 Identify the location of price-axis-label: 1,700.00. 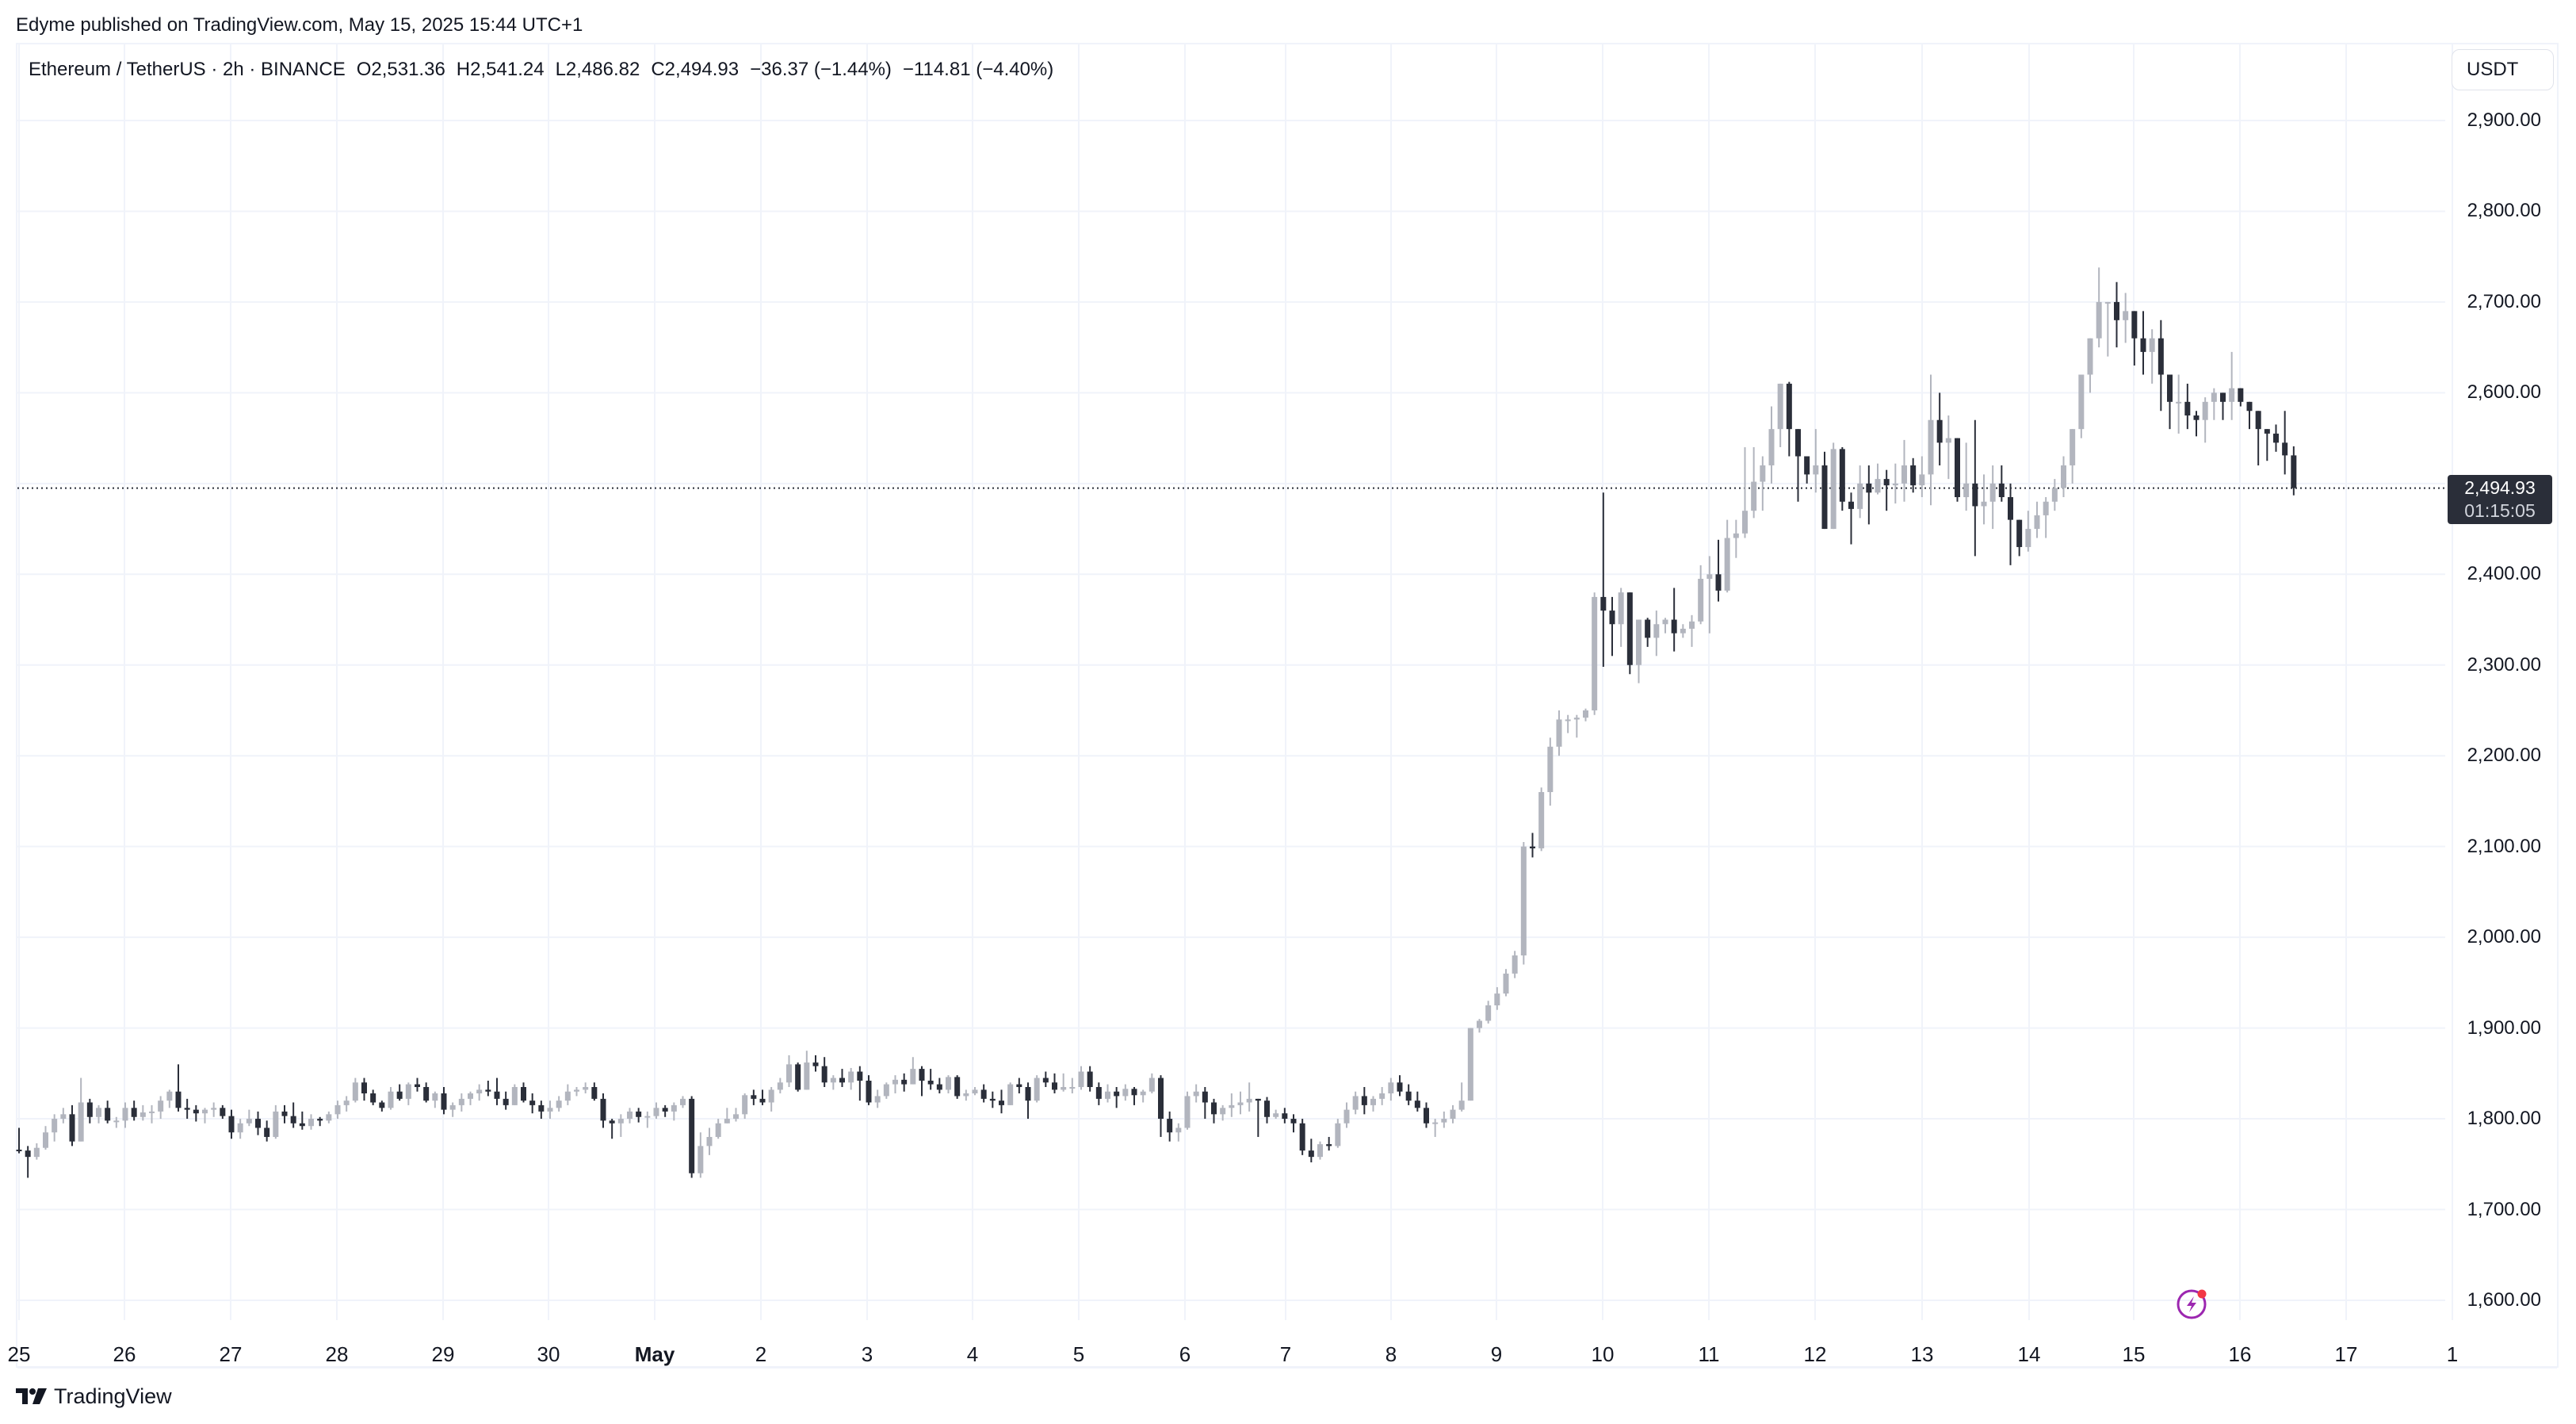
(2504, 1209).